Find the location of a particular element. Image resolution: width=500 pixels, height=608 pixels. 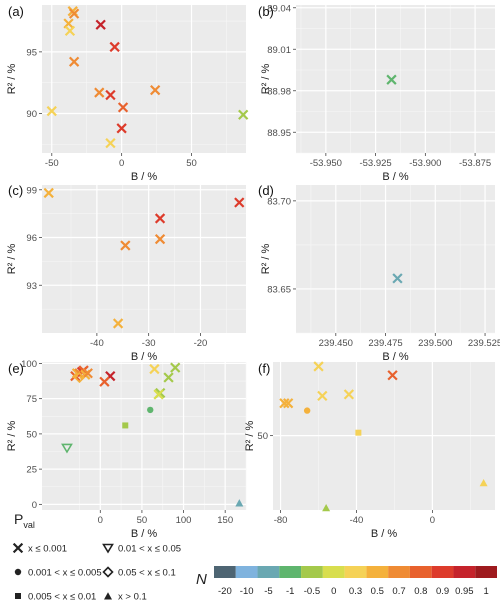

chart-panel: -40 -30 -20 93 96 99(c) B / % R² / % is located at coordinates (126, 273).